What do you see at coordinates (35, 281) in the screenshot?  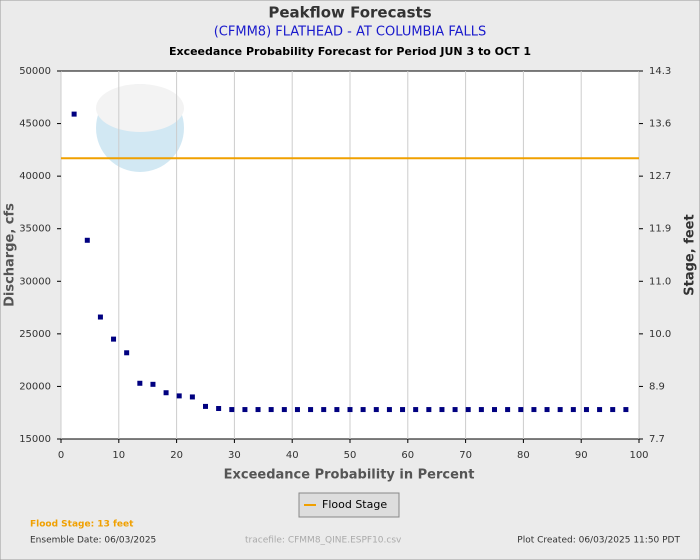 I see `y-tick-label: 30000` at bounding box center [35, 281].